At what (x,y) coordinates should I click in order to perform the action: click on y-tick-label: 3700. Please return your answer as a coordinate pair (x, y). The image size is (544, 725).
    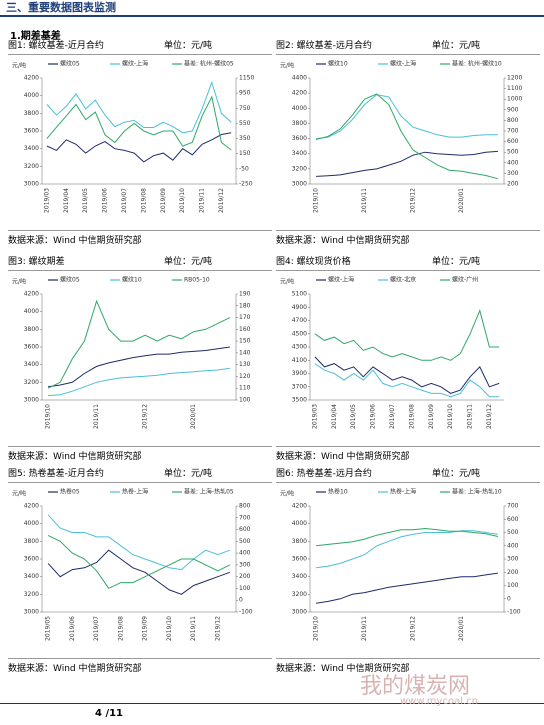
    Looking at the image, I should click on (299, 386).